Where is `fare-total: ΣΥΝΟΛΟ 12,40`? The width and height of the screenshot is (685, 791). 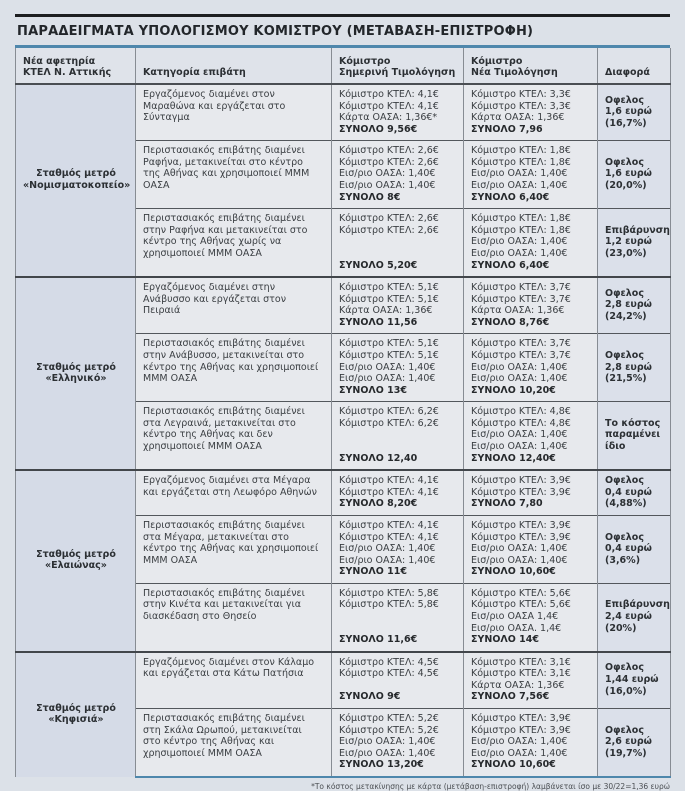 fare-total: ΣΥΝΟΛΟ 12,40 is located at coordinates (378, 458).